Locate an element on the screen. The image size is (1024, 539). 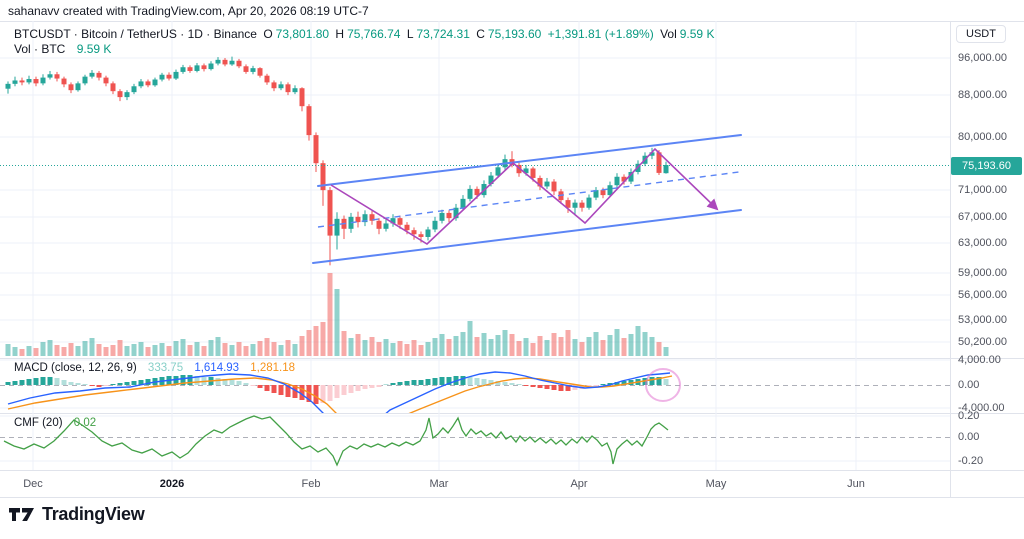
time-axis-label: Apr is located at coordinates (579, 484).